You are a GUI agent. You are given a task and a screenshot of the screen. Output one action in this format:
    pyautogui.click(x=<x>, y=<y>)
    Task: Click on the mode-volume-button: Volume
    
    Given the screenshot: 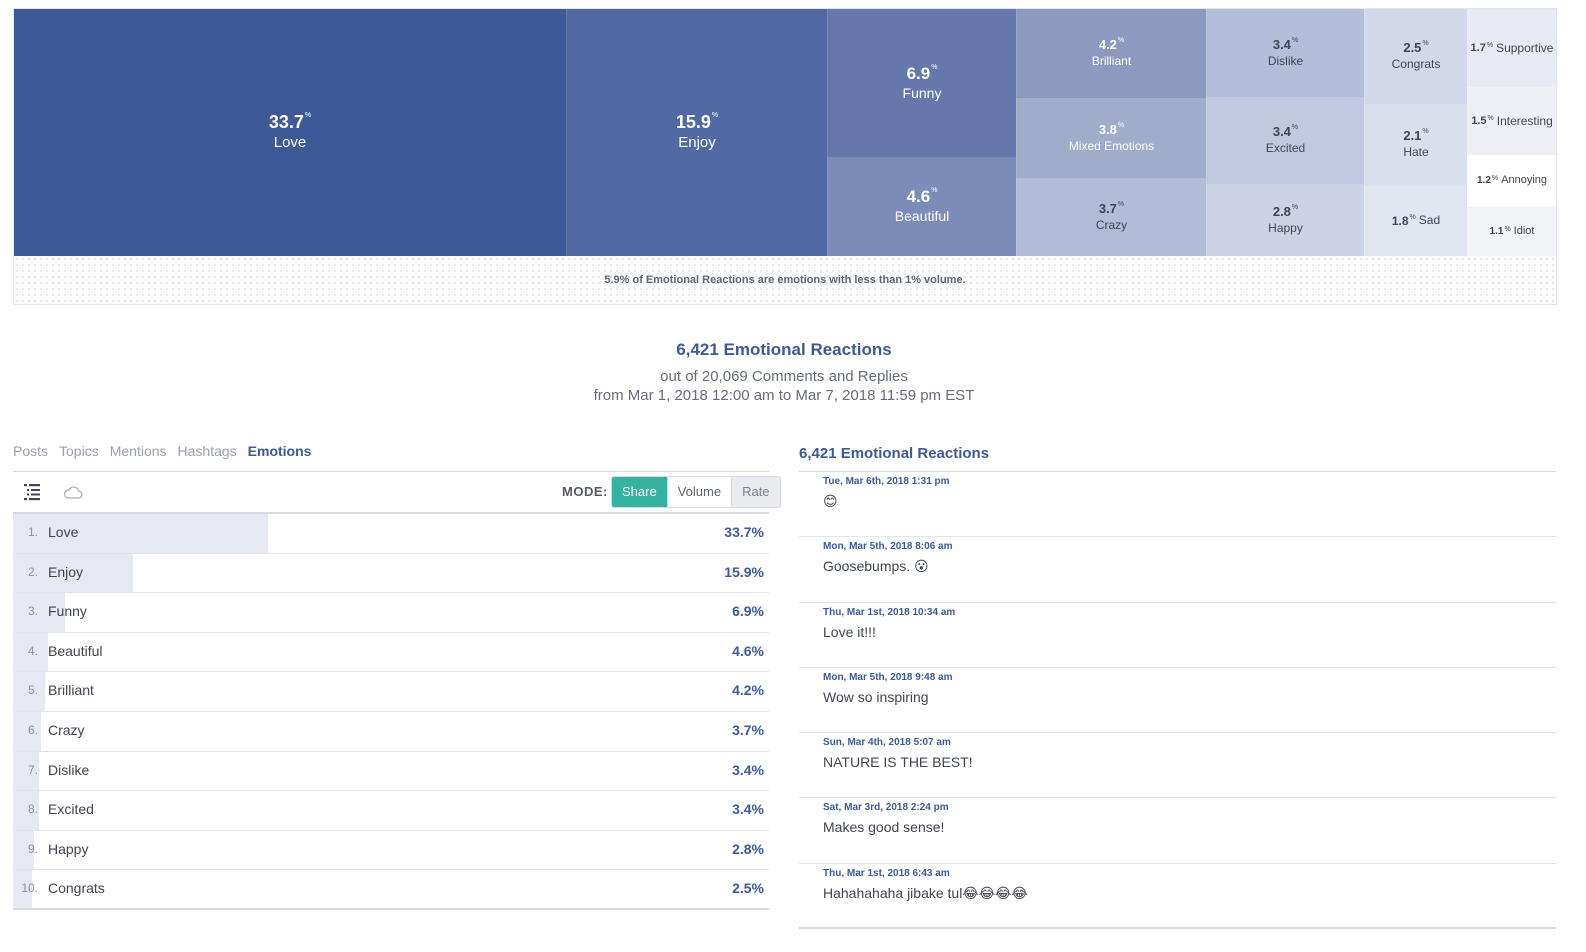 What is the action you would take?
    pyautogui.click(x=699, y=492)
    